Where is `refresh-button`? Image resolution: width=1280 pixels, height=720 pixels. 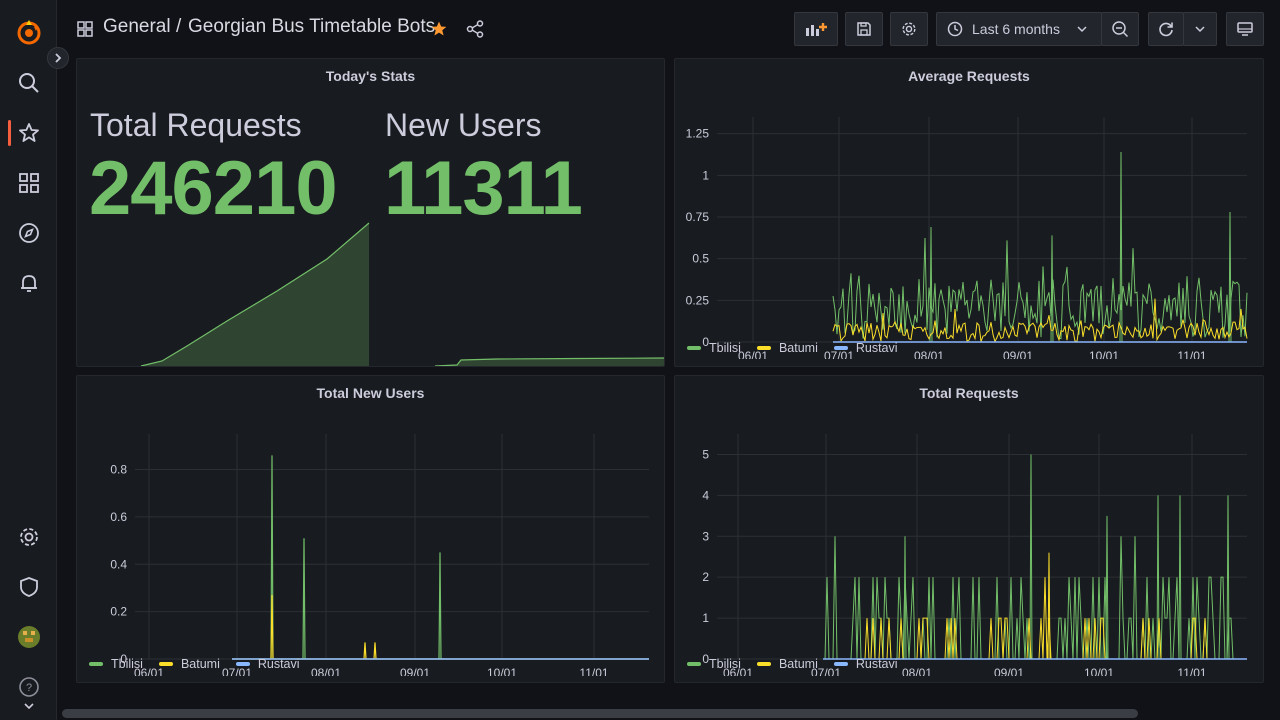
refresh-button is located at coordinates (1166, 29).